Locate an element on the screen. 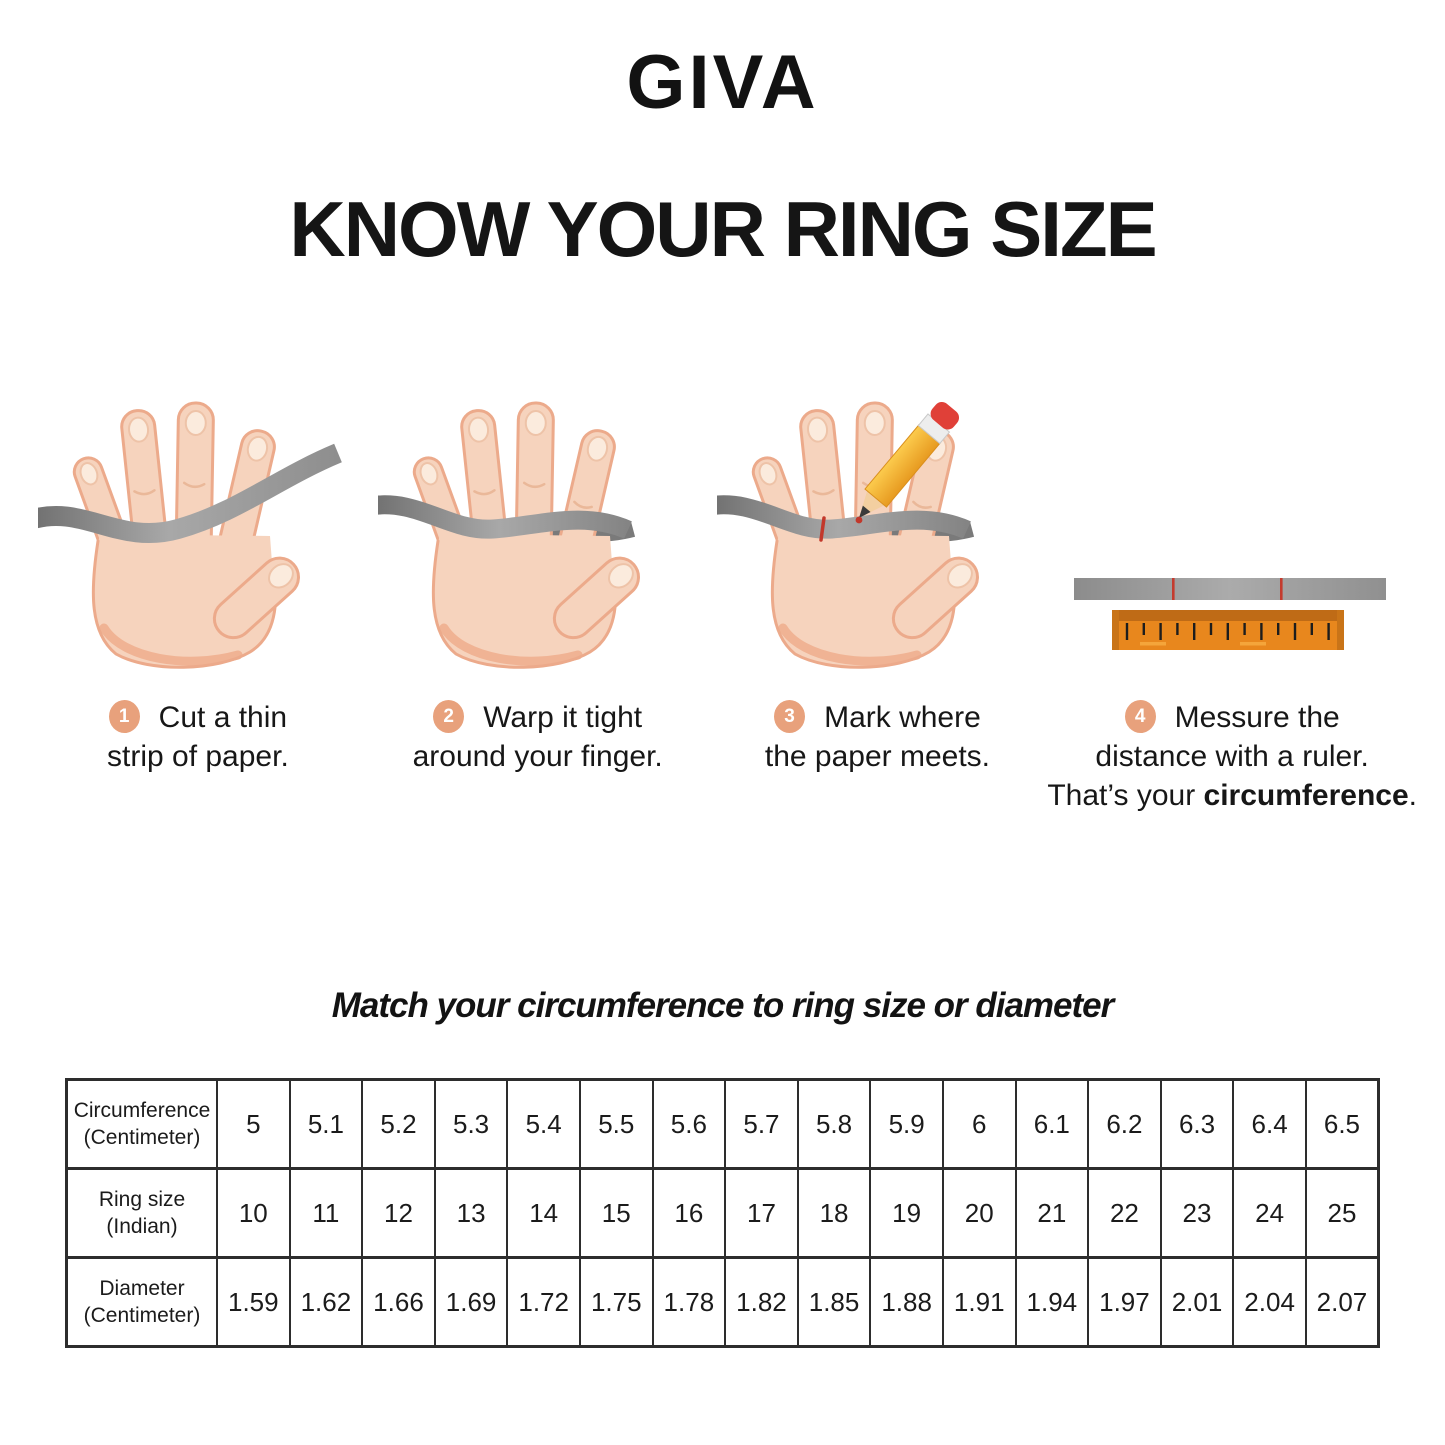 Image resolution: width=1445 pixels, height=1445 pixels. step-3: 3 Mark where the paper meets. is located at coordinates (878, 606).